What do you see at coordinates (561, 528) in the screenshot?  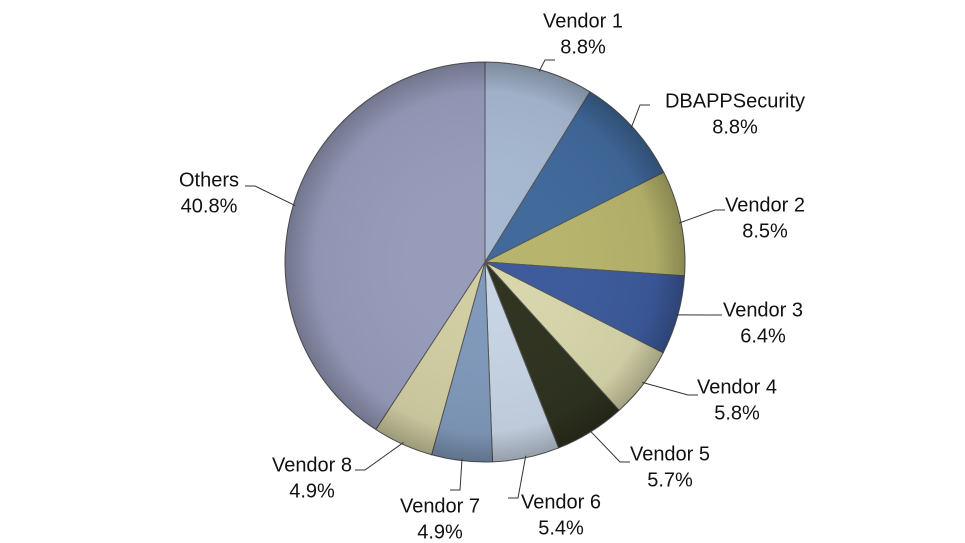 I see `slice-value: 5.4%` at bounding box center [561, 528].